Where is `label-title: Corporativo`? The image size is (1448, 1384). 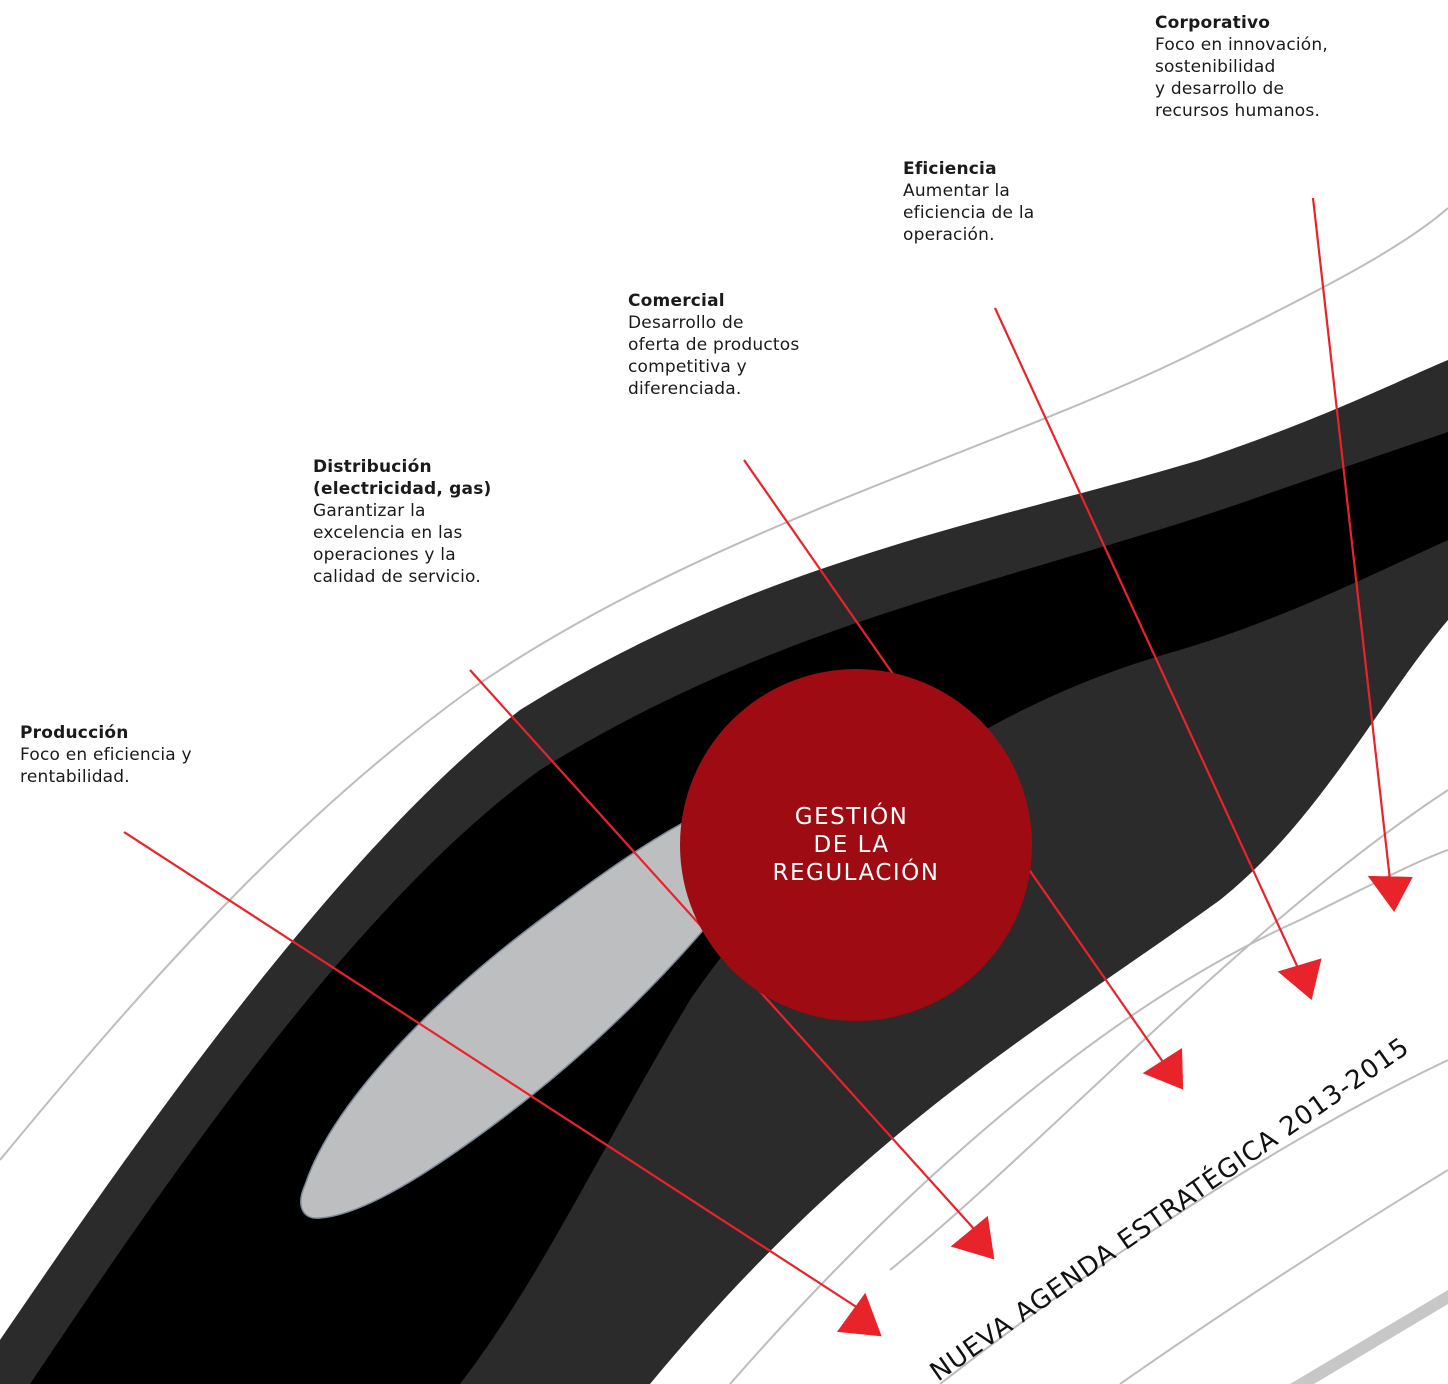 label-title: Corporativo is located at coordinates (1213, 23).